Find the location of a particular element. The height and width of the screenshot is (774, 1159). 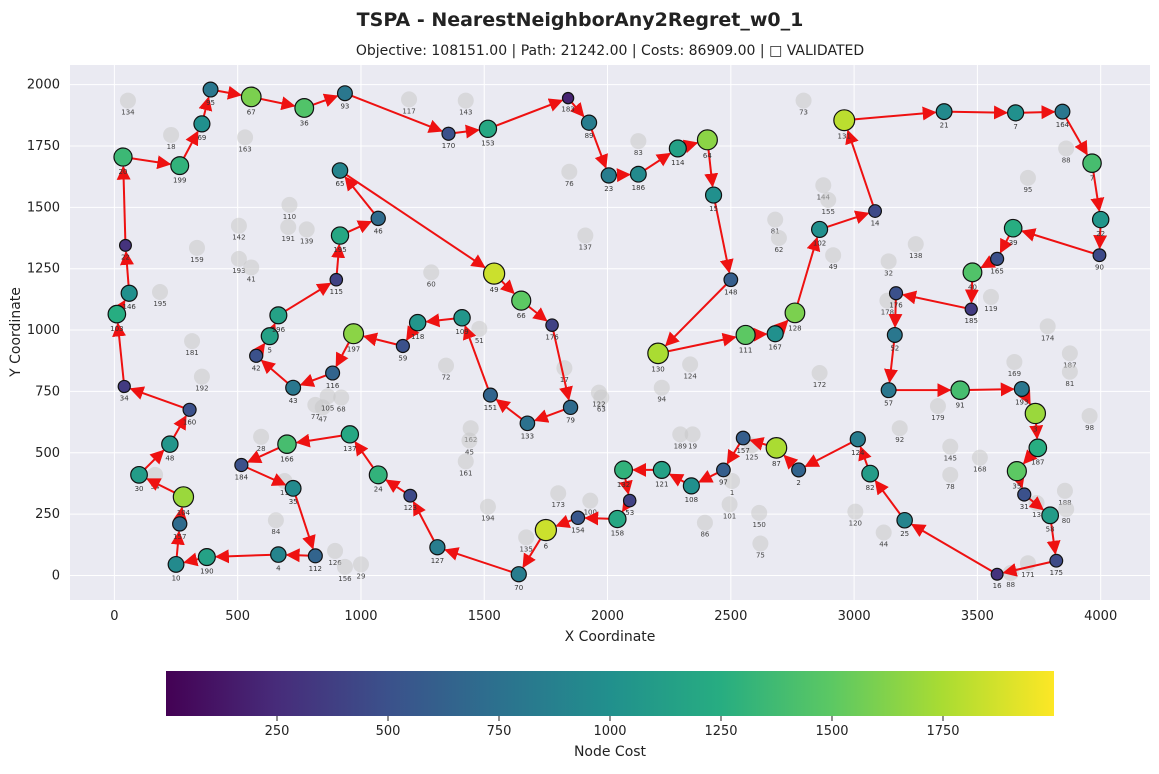

route-node-label: 14 is located at coordinates (875, 223).